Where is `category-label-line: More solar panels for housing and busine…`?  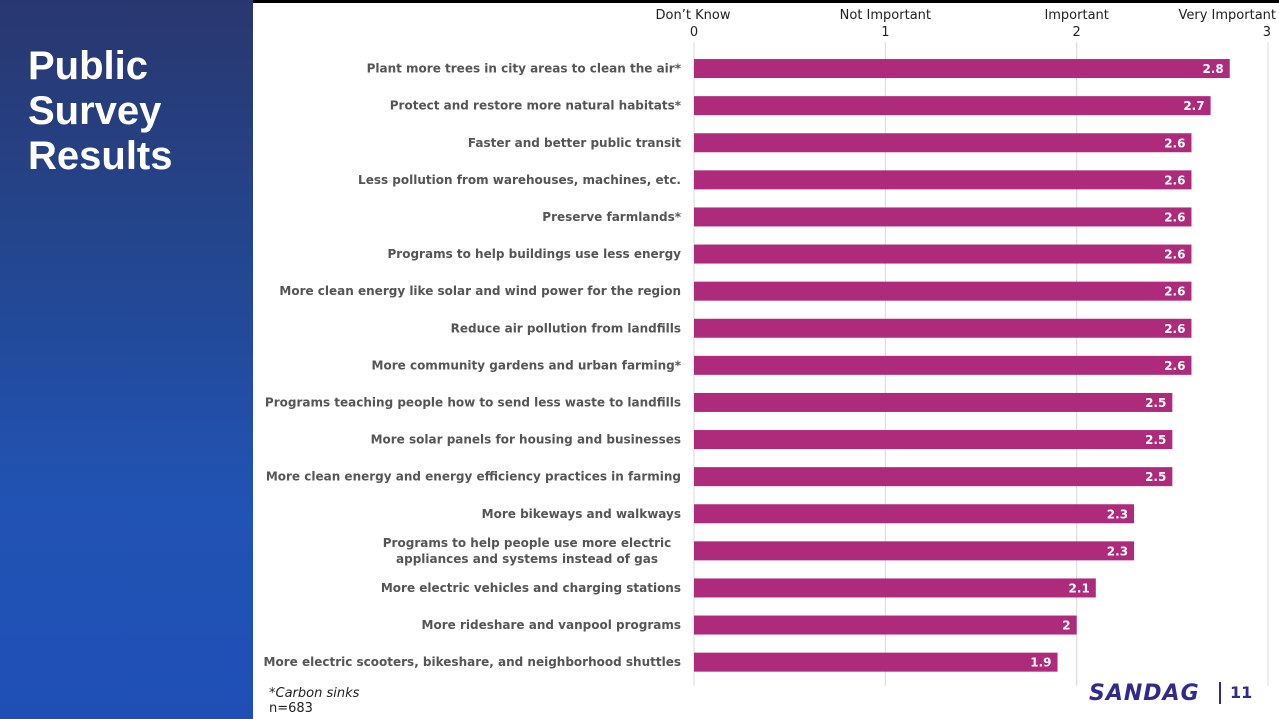
category-label-line: More solar panels for housing and busine… is located at coordinates (526, 440).